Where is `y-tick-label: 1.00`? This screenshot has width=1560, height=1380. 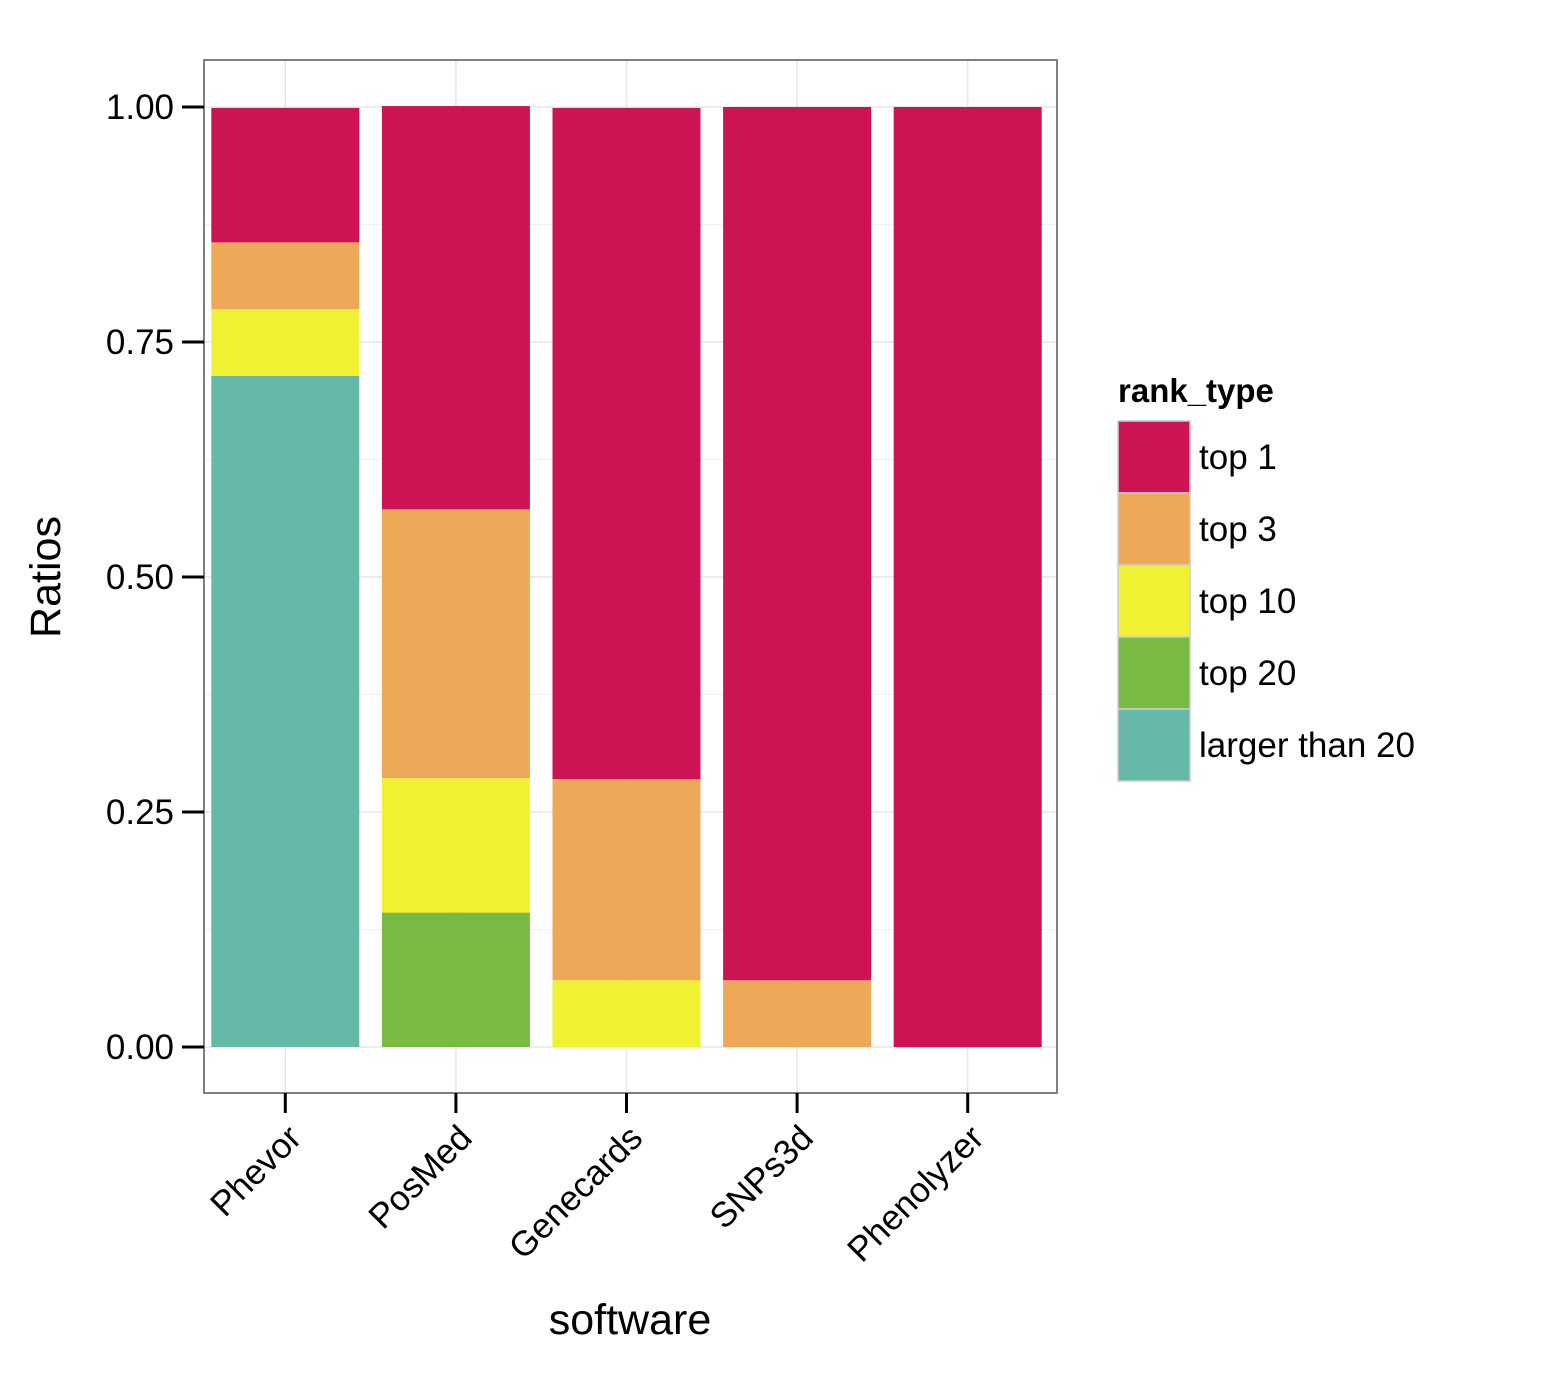
y-tick-label: 1.00 is located at coordinates (140, 107).